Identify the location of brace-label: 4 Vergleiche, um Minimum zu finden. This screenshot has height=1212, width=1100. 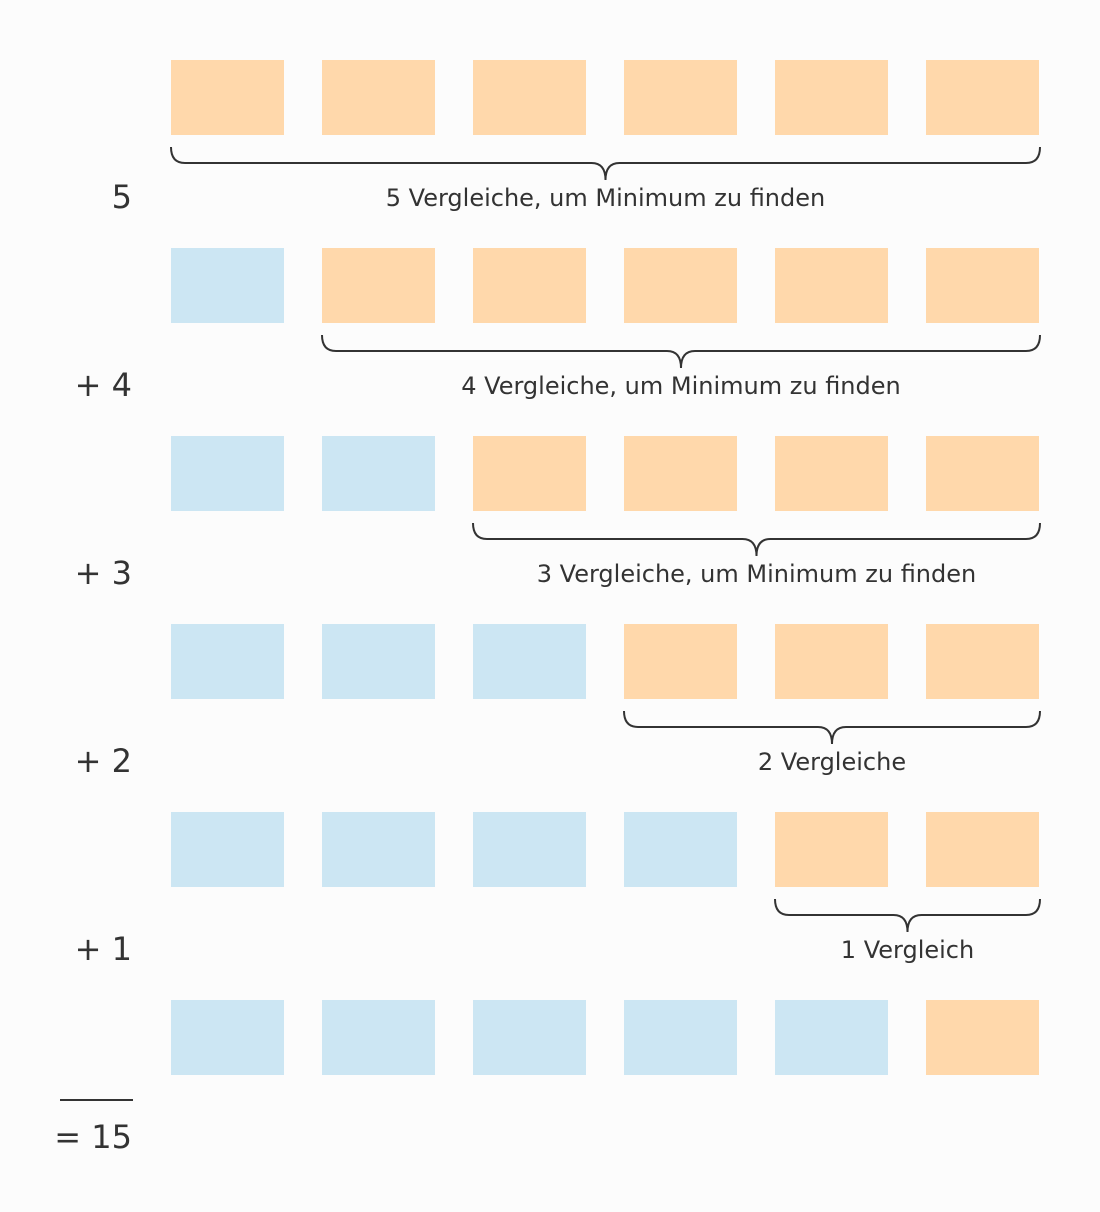
(680, 386).